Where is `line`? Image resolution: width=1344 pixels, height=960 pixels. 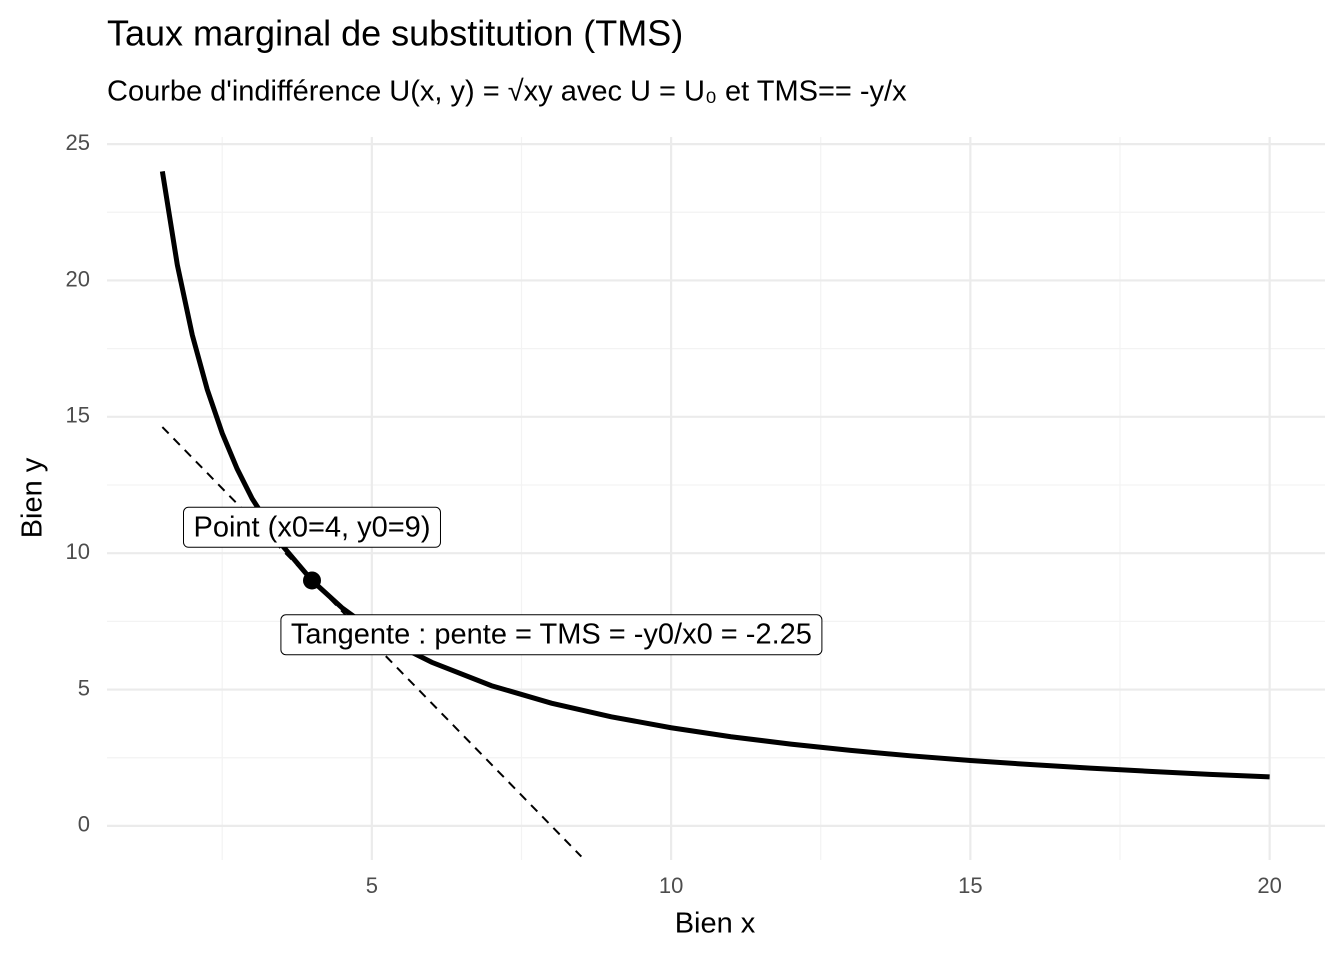
line is located at coordinates (372, 642).